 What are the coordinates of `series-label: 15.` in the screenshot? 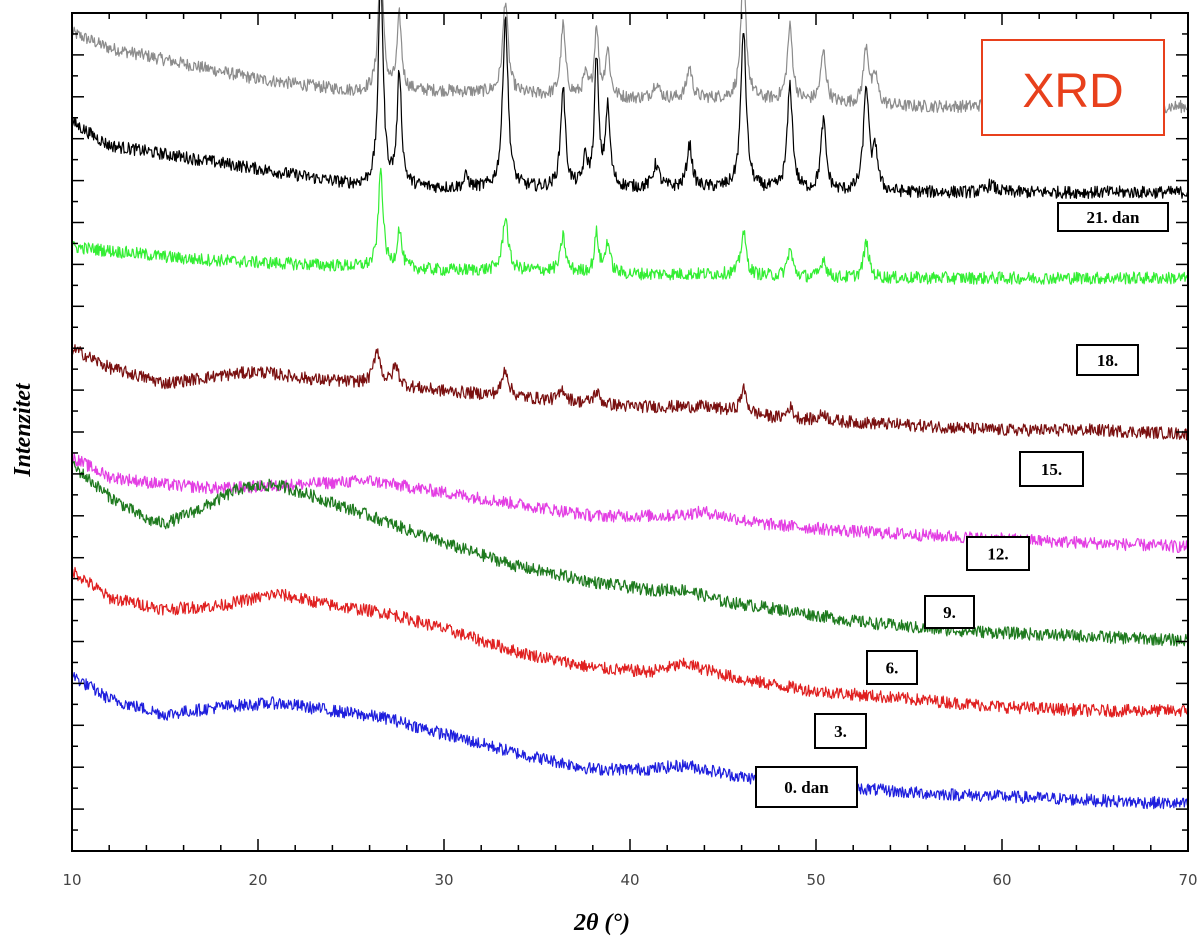 It's located at (1051, 469).